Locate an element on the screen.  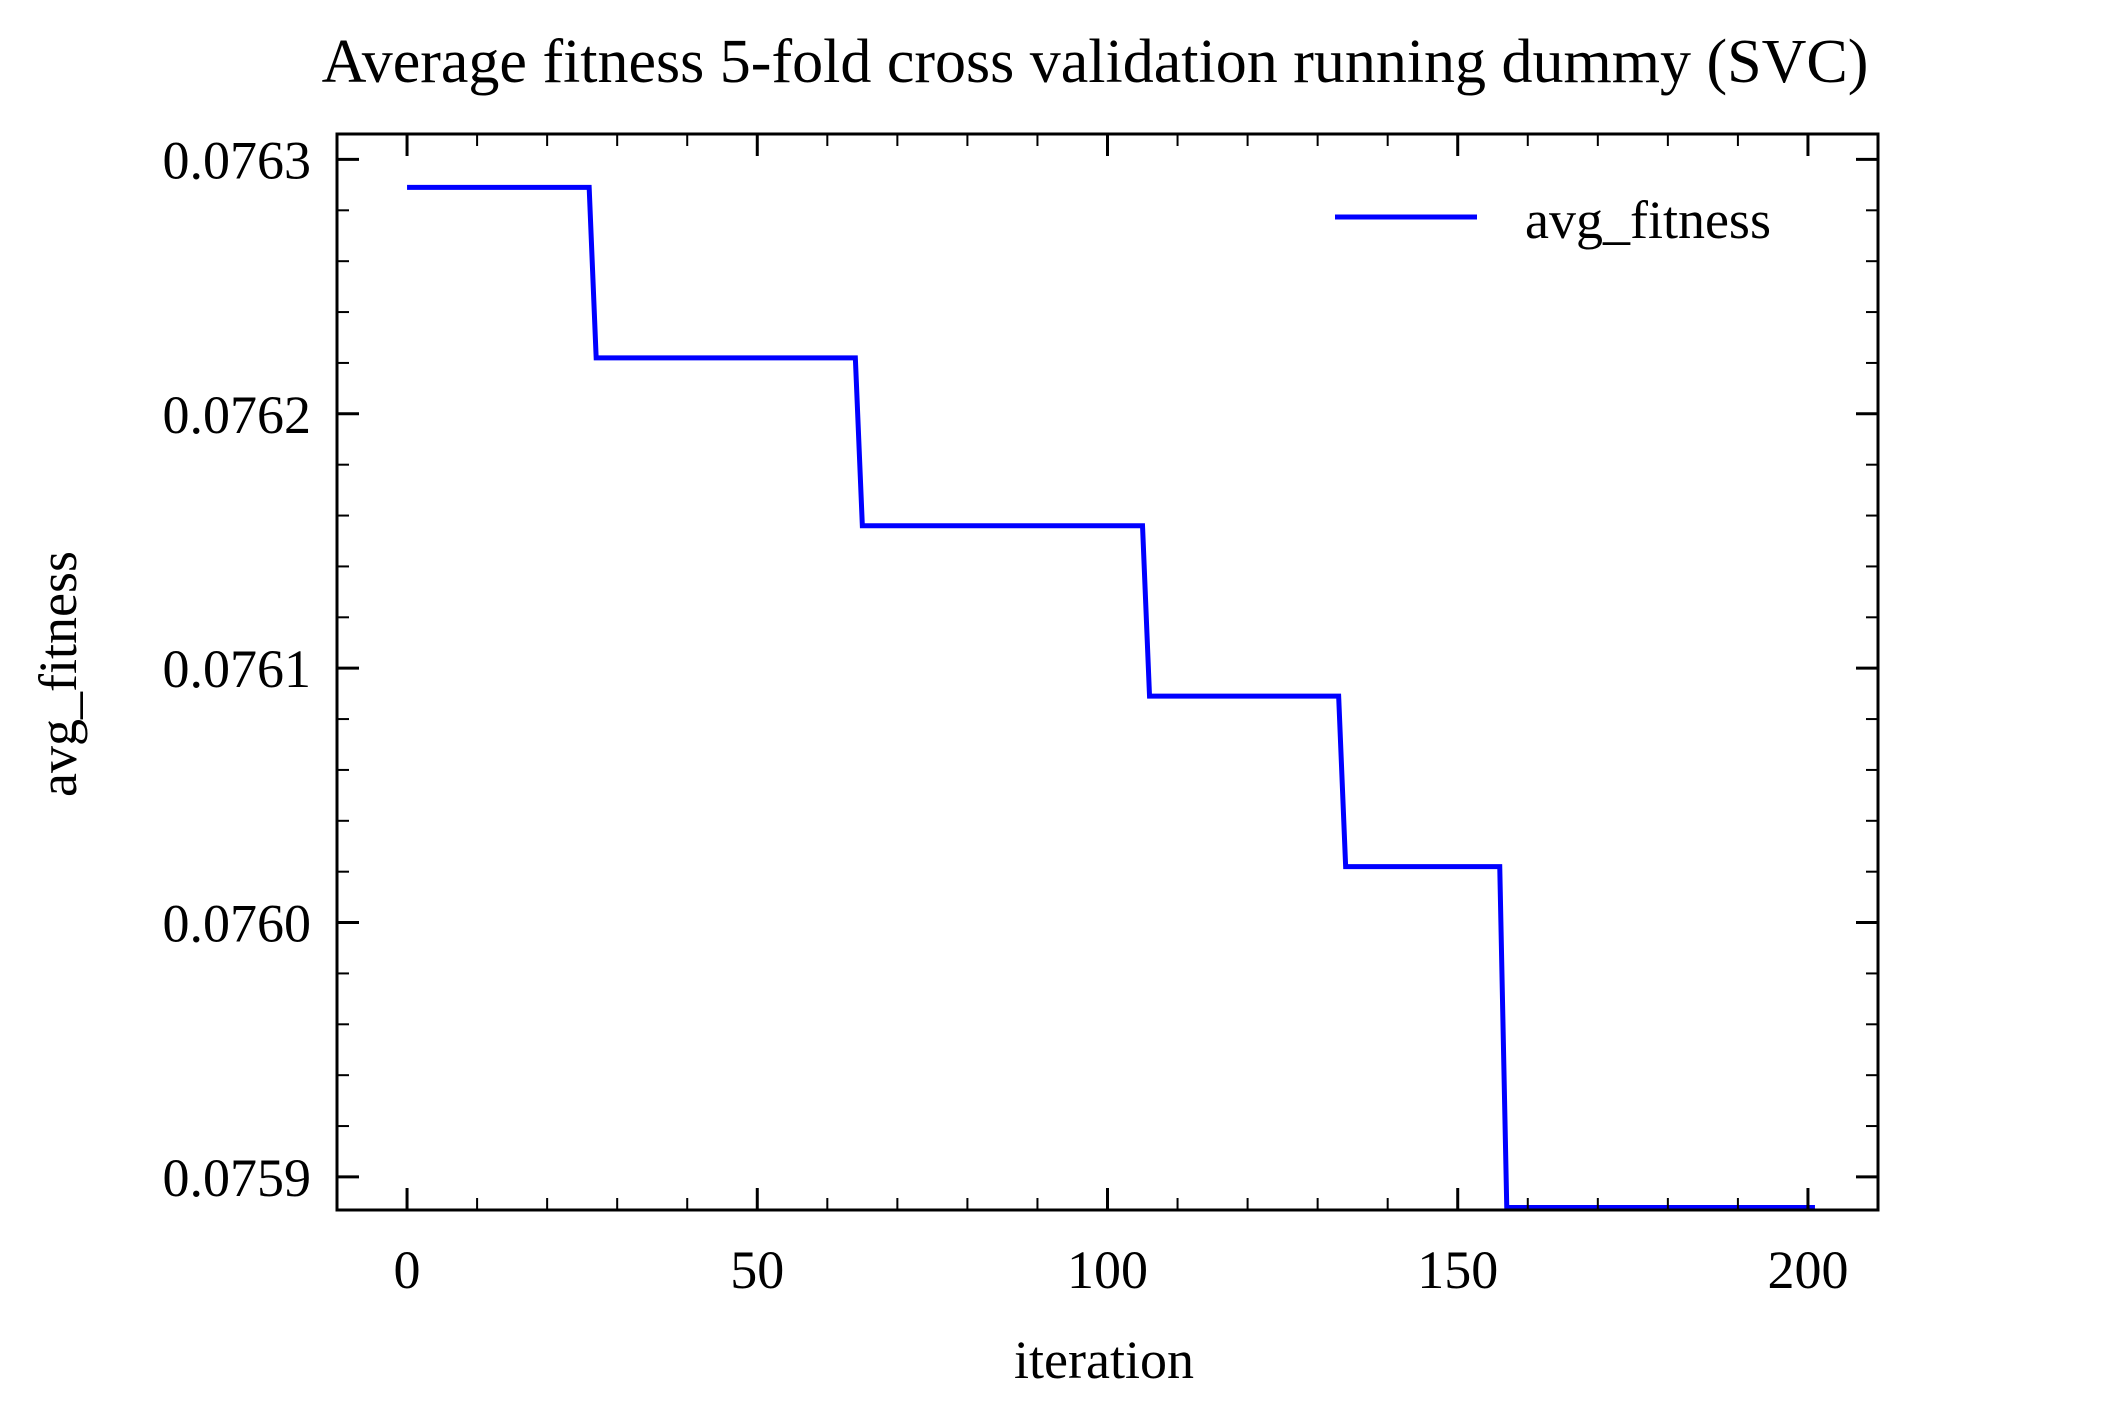
x-axis-label: iteration is located at coordinates (1104, 1360).